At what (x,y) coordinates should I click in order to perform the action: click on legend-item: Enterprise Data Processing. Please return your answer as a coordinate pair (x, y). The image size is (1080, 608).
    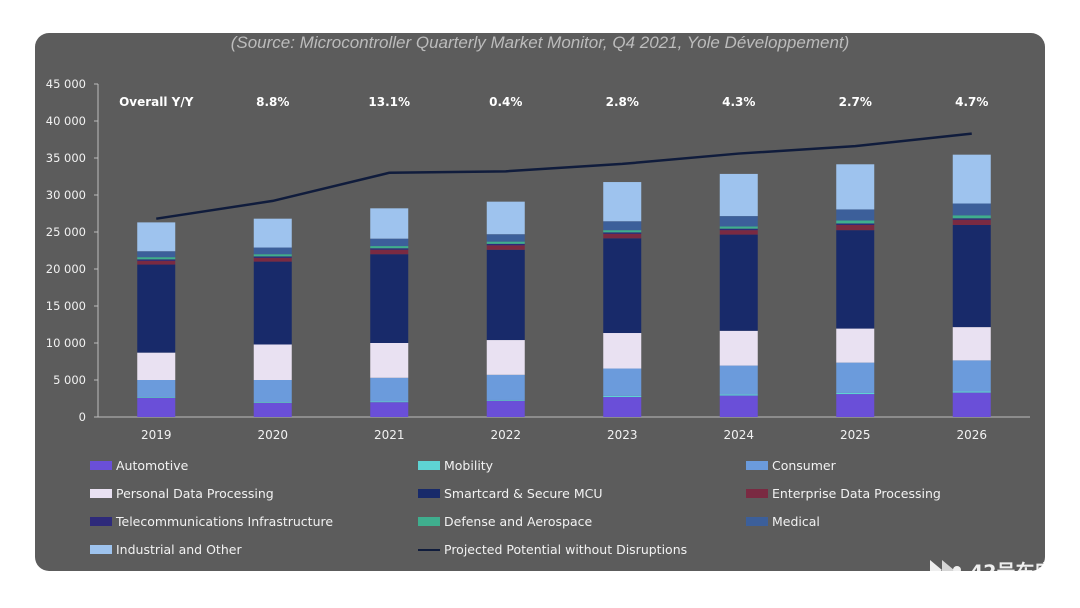
    Looking at the image, I should click on (843, 493).